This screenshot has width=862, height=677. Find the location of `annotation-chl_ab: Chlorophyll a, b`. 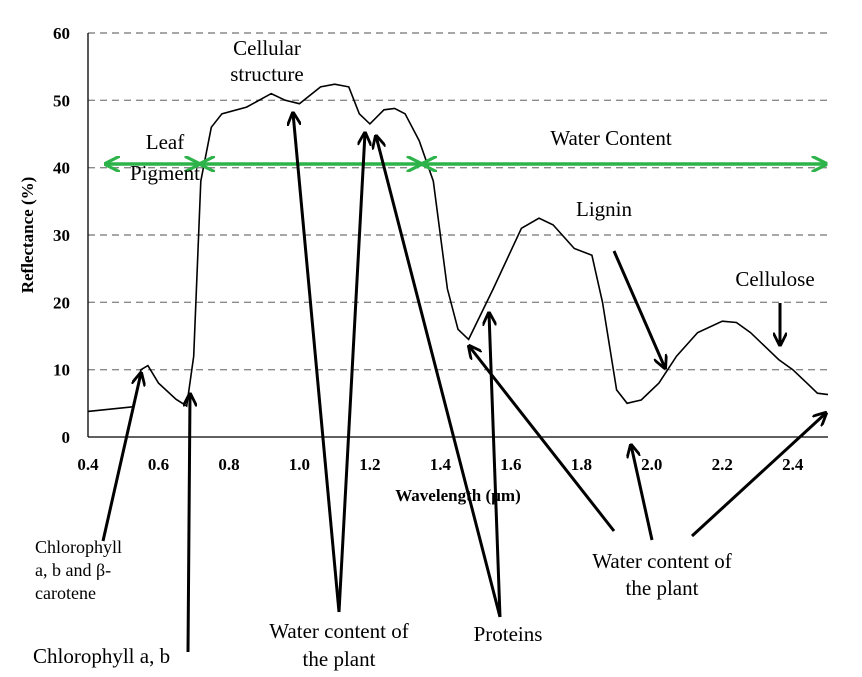

annotation-chl_ab: Chlorophyll a, b is located at coordinates (101, 656).